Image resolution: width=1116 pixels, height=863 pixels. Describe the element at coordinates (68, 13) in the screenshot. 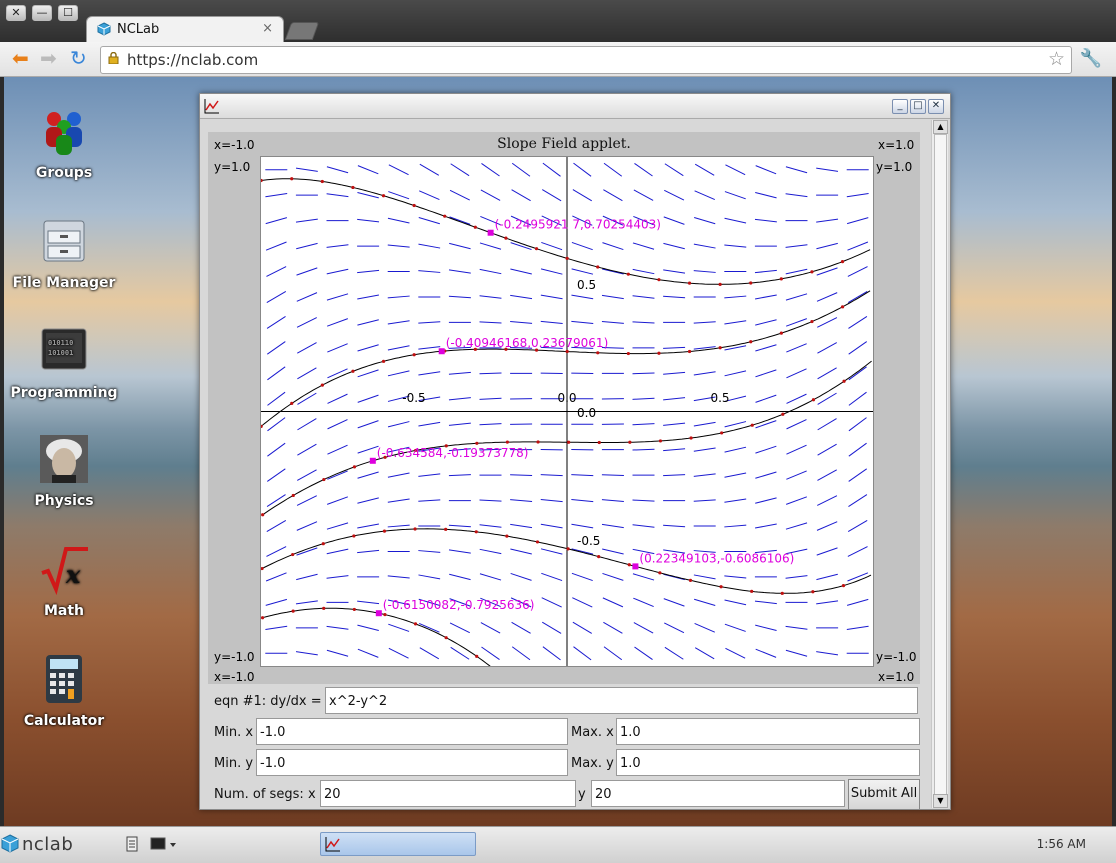

I see `maximize-window-button: ☐` at that location.